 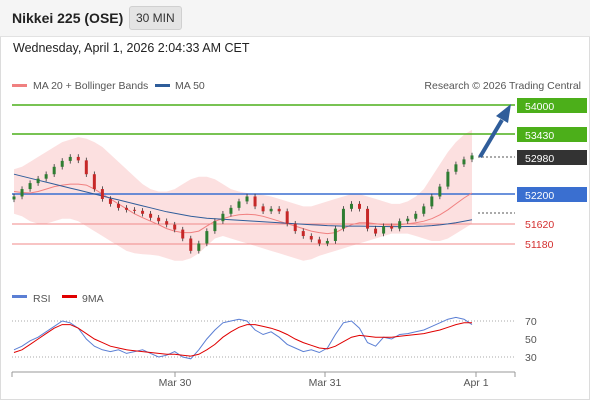 I want to click on ma20-legend-label: MA 20 + Bollinger Bands, so click(x=90, y=86).